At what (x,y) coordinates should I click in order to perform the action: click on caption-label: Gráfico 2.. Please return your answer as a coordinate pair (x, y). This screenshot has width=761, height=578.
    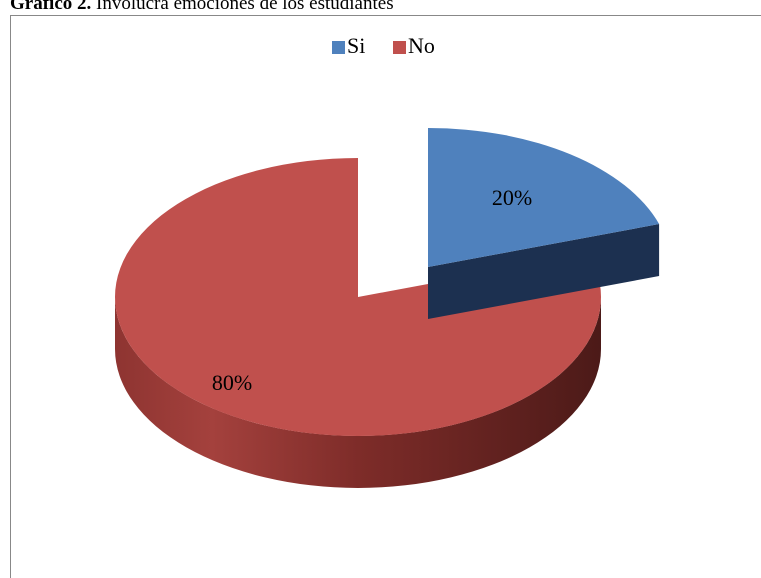
    Looking at the image, I should click on (51, 7).